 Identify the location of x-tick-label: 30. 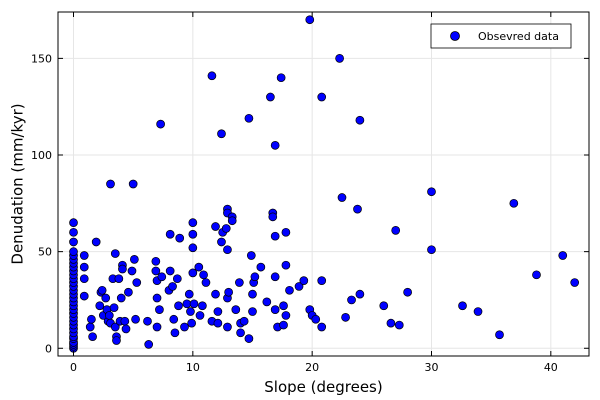
(431, 367).